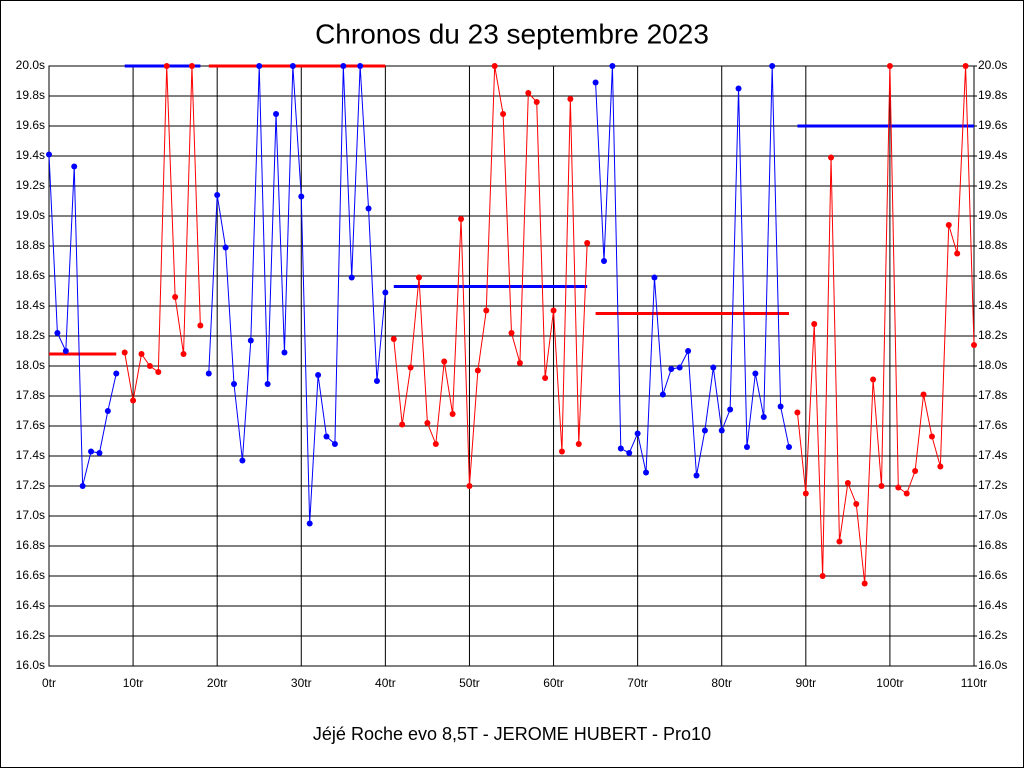 Image resolution: width=1024 pixels, height=768 pixels. Describe the element at coordinates (30, 425) in the screenshot. I see `y-tick-label: 17.6s` at that location.